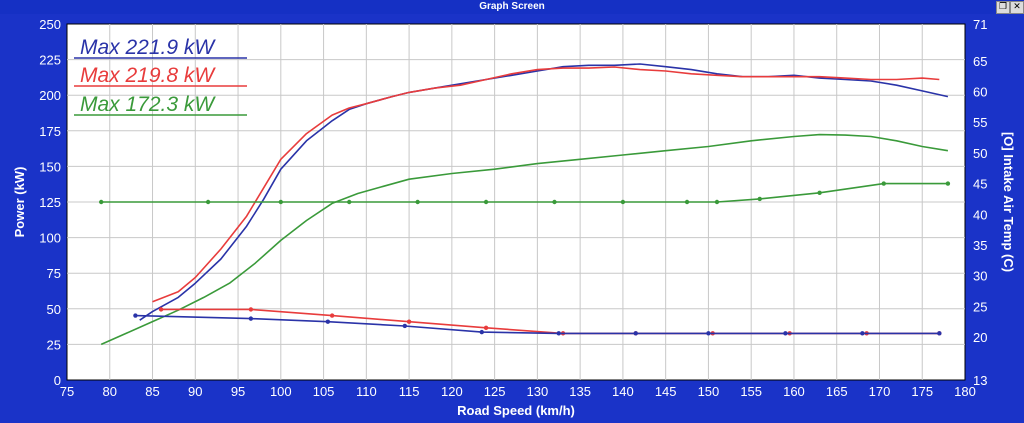  Describe the element at coordinates (980, 92) in the screenshot. I see `y2-tick-label: 60` at that location.